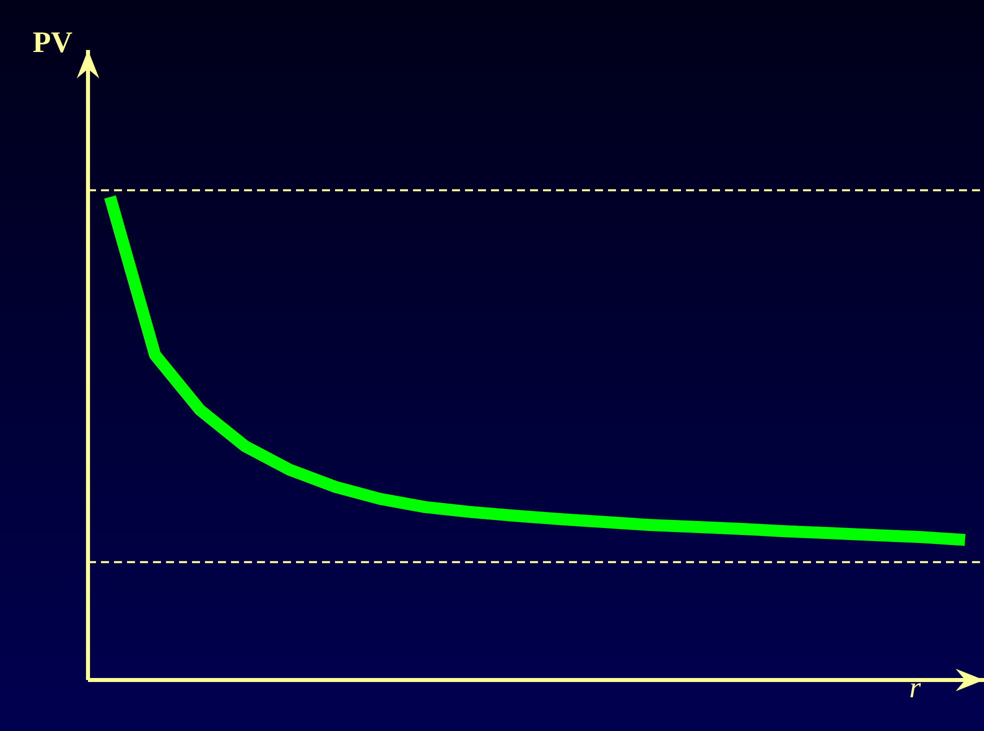  What do you see at coordinates (52, 42) in the screenshot?
I see `y-axis-title: PV` at bounding box center [52, 42].